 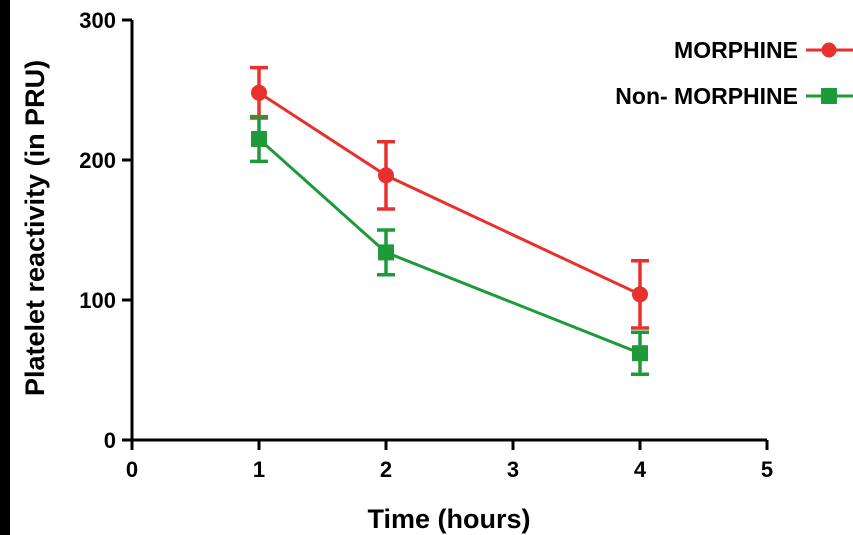 What do you see at coordinates (259, 469) in the screenshot?
I see `x-tick-label-1: 1` at bounding box center [259, 469].